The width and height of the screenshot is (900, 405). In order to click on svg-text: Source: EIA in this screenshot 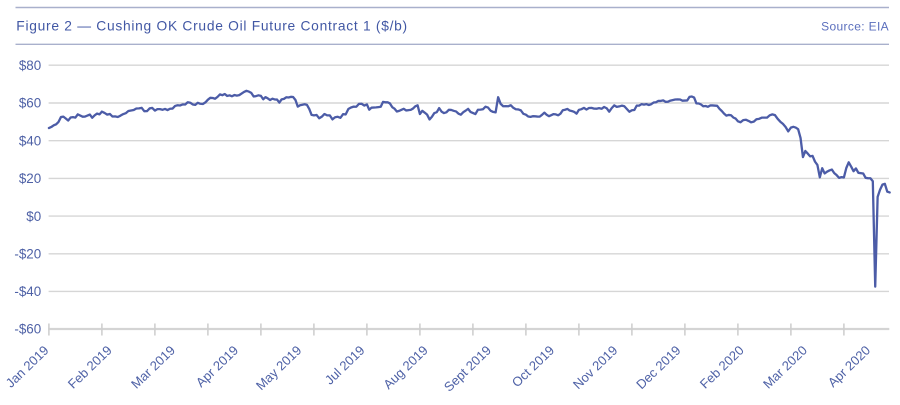, I will do `click(855, 26)`.